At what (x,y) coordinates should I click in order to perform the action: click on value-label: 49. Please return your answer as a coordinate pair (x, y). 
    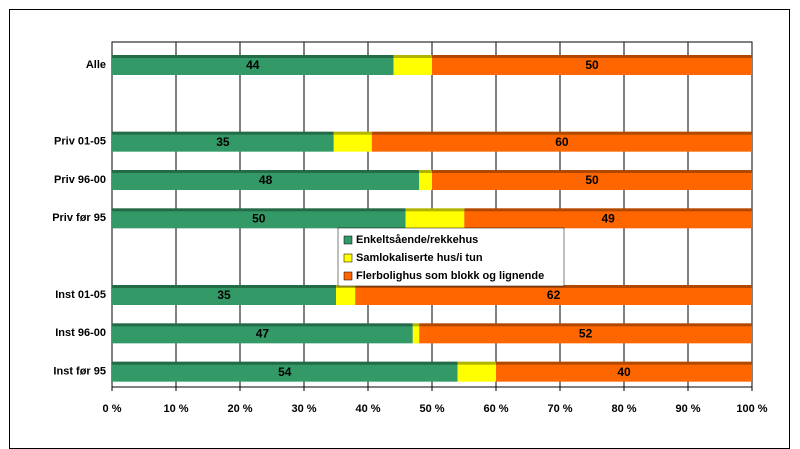
    Looking at the image, I should click on (608, 219).